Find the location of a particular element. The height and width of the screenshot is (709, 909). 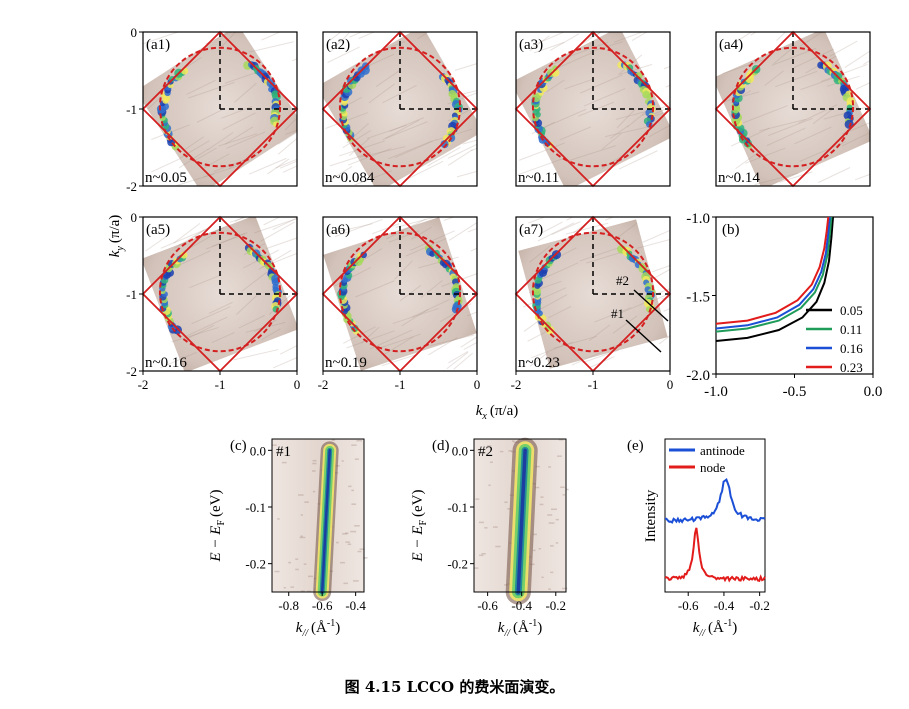

x-tick-label: -0.8 is located at coordinates (288, 605).